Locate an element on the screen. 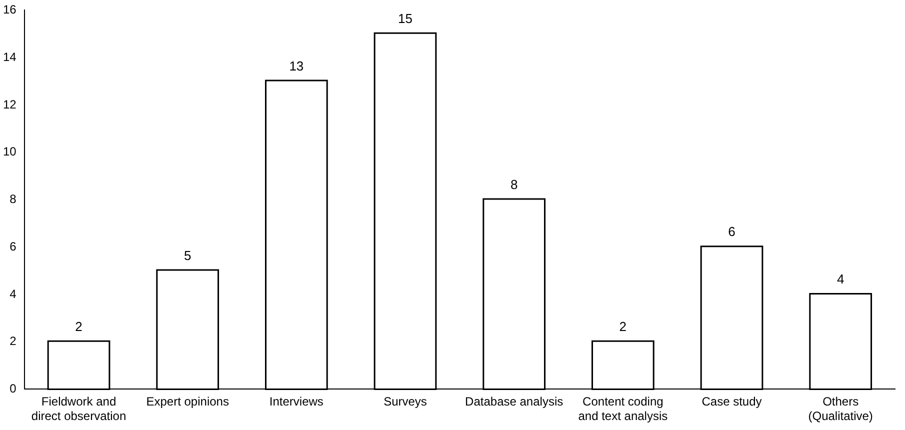  y-tick-label: 10 is located at coordinates (9, 151).